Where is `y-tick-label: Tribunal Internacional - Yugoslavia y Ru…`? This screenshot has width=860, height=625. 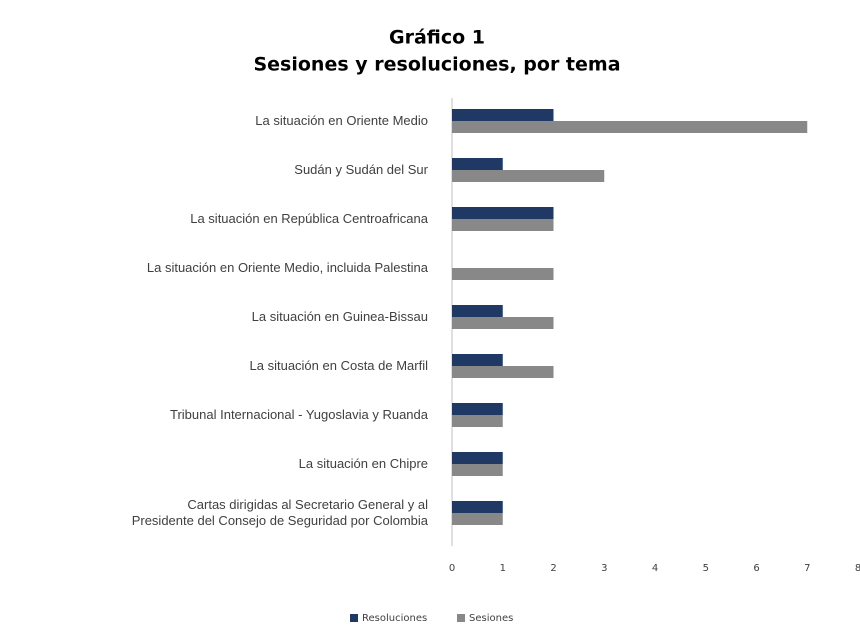 y-tick-label: Tribunal Internacional - Yugoslavia y Ru… is located at coordinates (299, 414).